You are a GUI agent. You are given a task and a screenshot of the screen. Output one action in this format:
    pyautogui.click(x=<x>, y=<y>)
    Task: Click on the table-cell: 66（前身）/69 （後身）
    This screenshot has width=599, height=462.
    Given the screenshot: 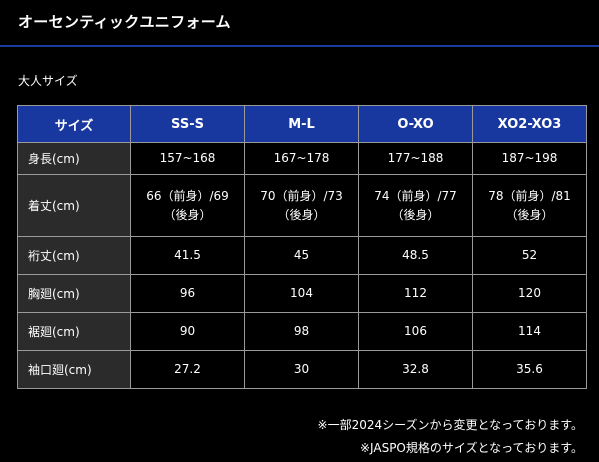 What is the action you would take?
    pyautogui.click(x=187, y=205)
    